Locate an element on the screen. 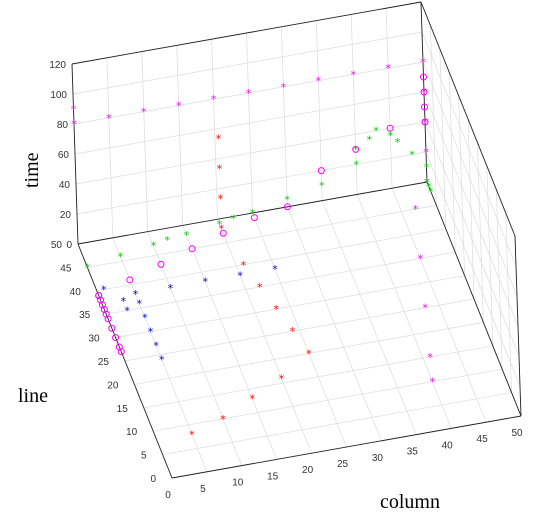 This screenshot has height=517, width=550. z-tick-label: 60 is located at coordinates (64, 155).